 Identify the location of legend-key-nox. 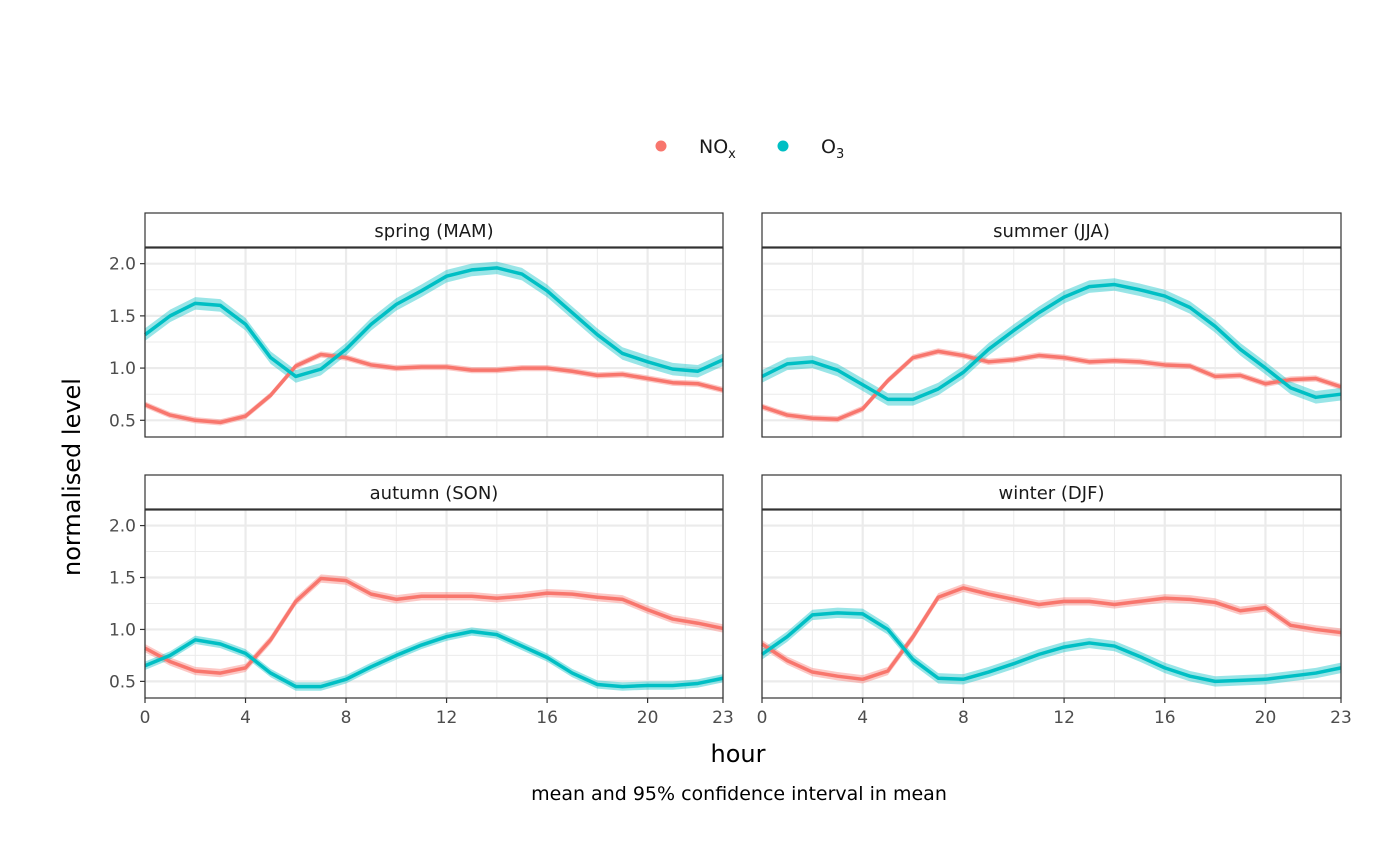
(661, 146).